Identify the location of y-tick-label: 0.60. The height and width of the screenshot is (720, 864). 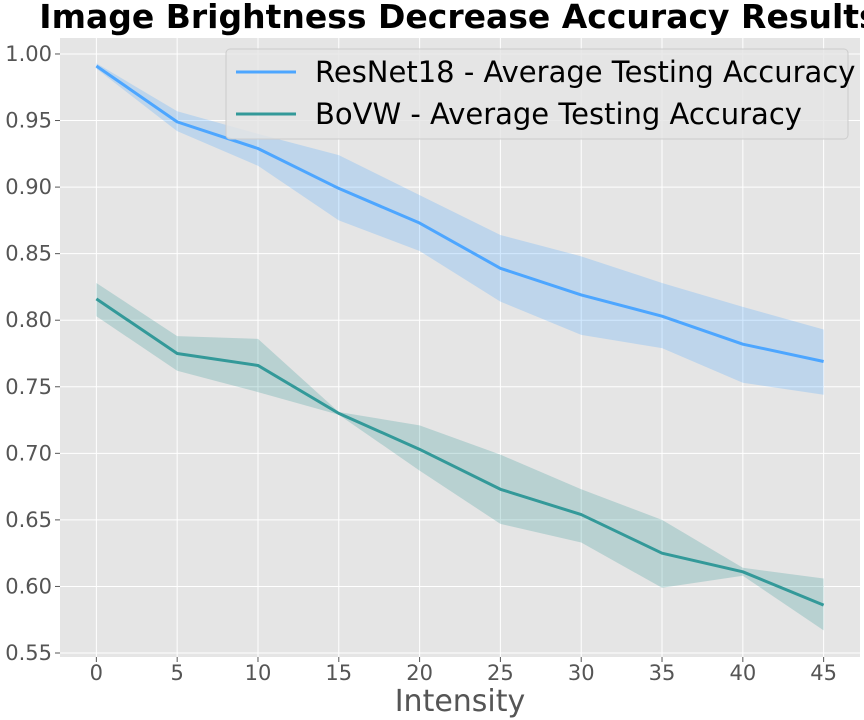
(28, 586).